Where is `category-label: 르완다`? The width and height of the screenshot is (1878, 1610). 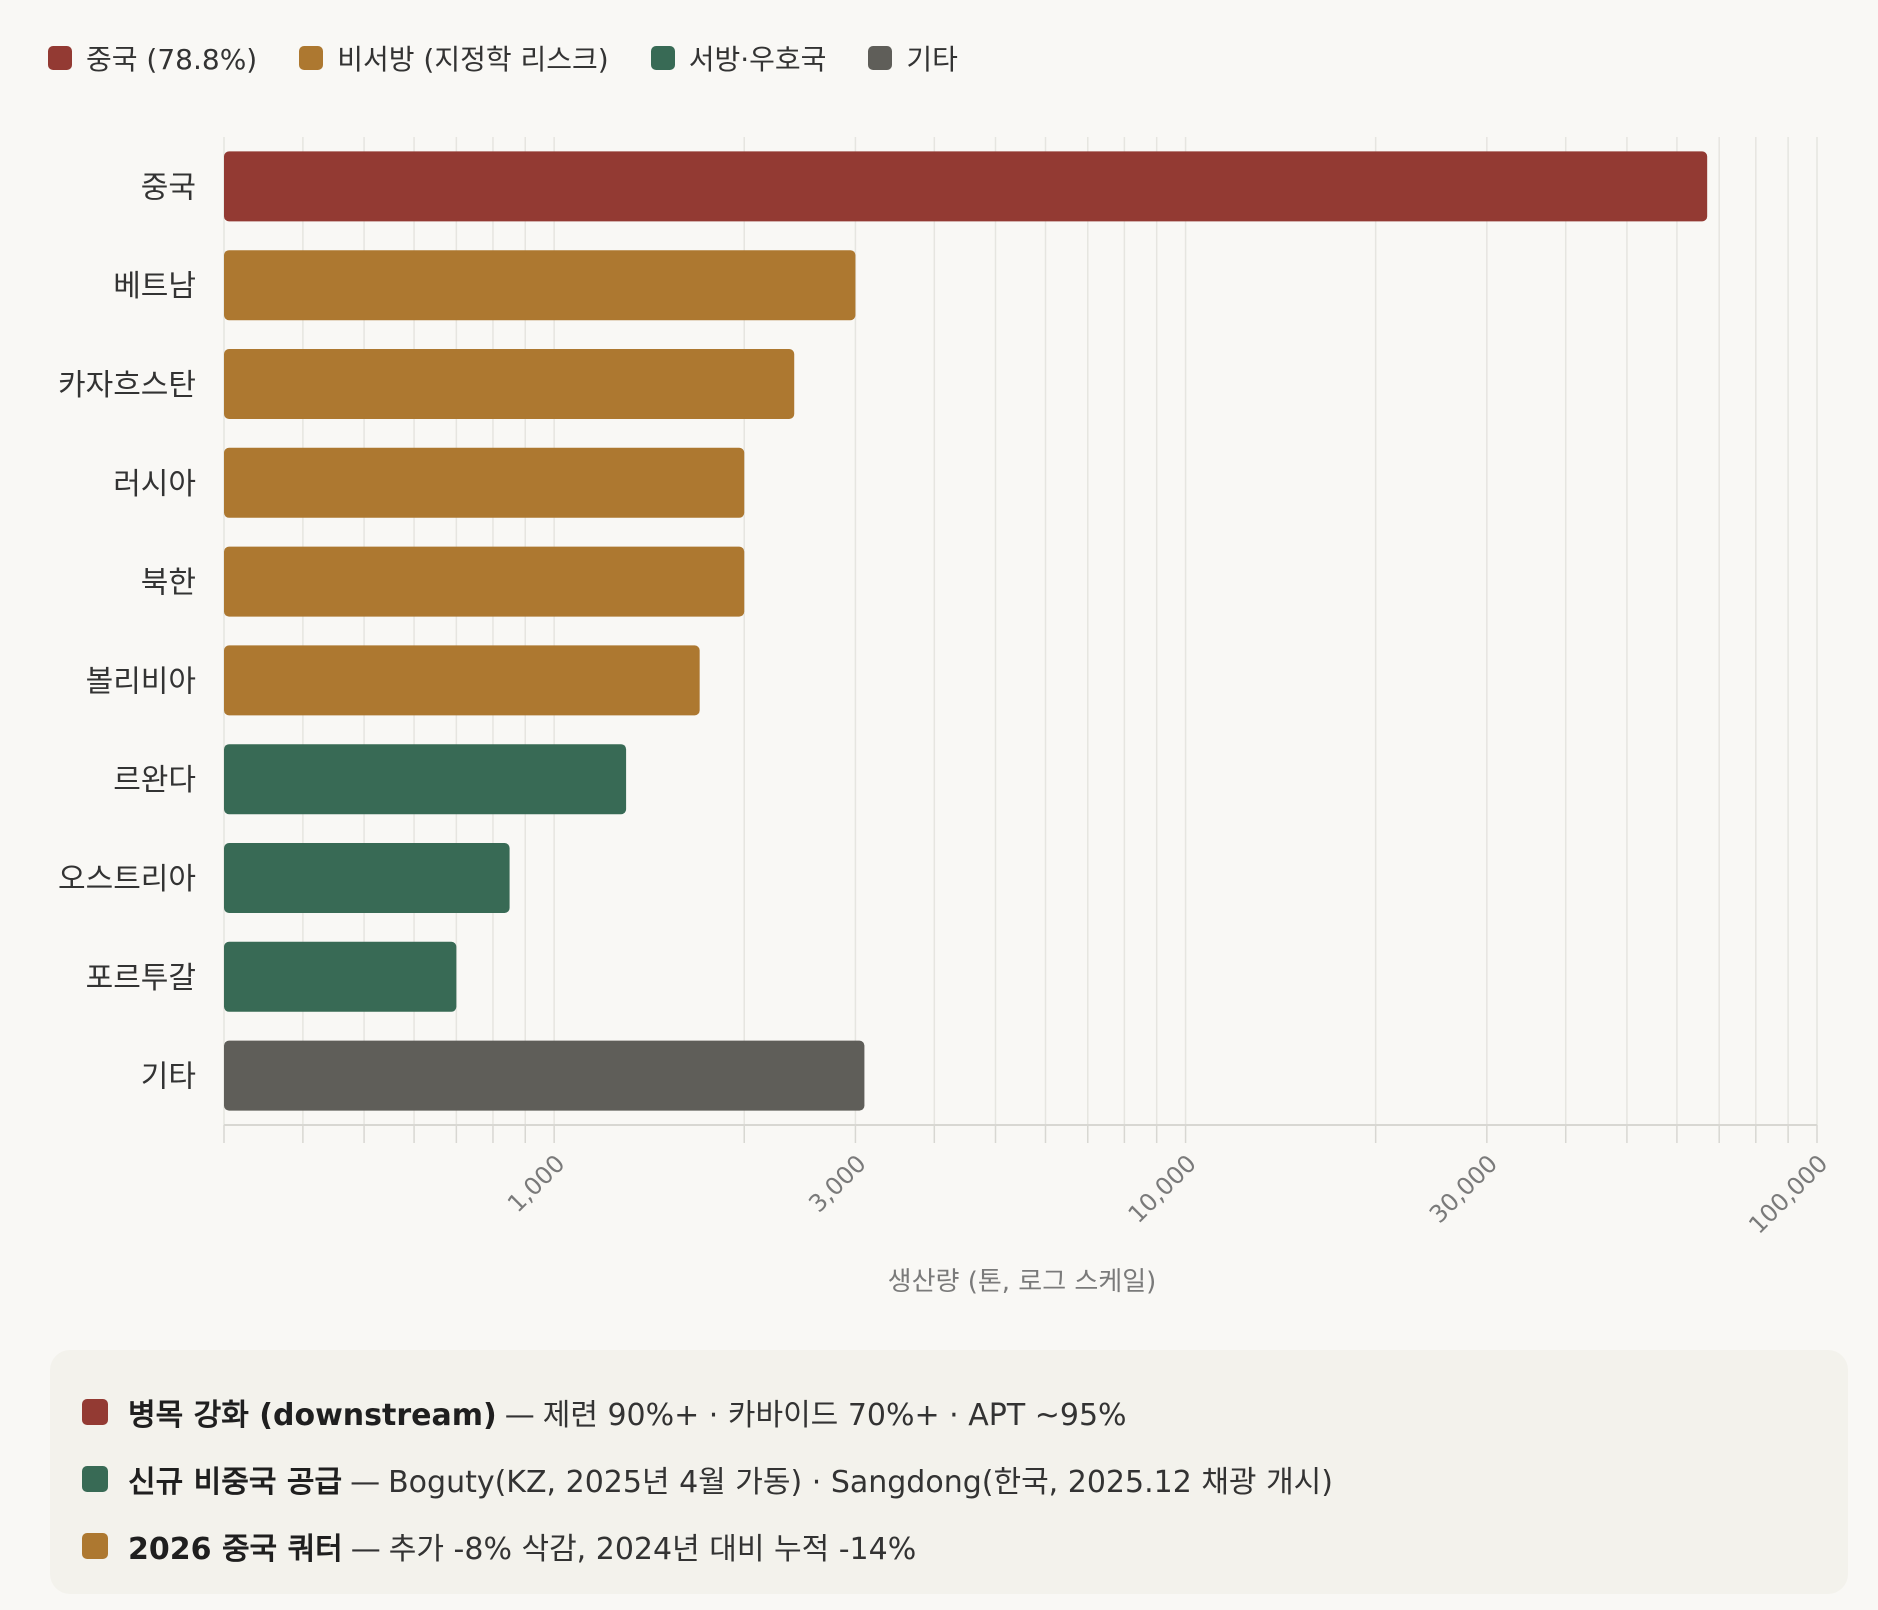 category-label: 르완다 is located at coordinates (154, 780).